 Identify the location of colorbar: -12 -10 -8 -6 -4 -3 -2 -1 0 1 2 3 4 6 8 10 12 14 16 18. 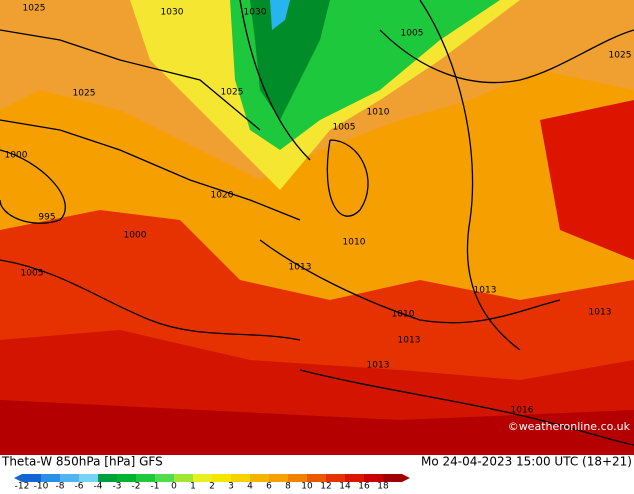
(212, 483).